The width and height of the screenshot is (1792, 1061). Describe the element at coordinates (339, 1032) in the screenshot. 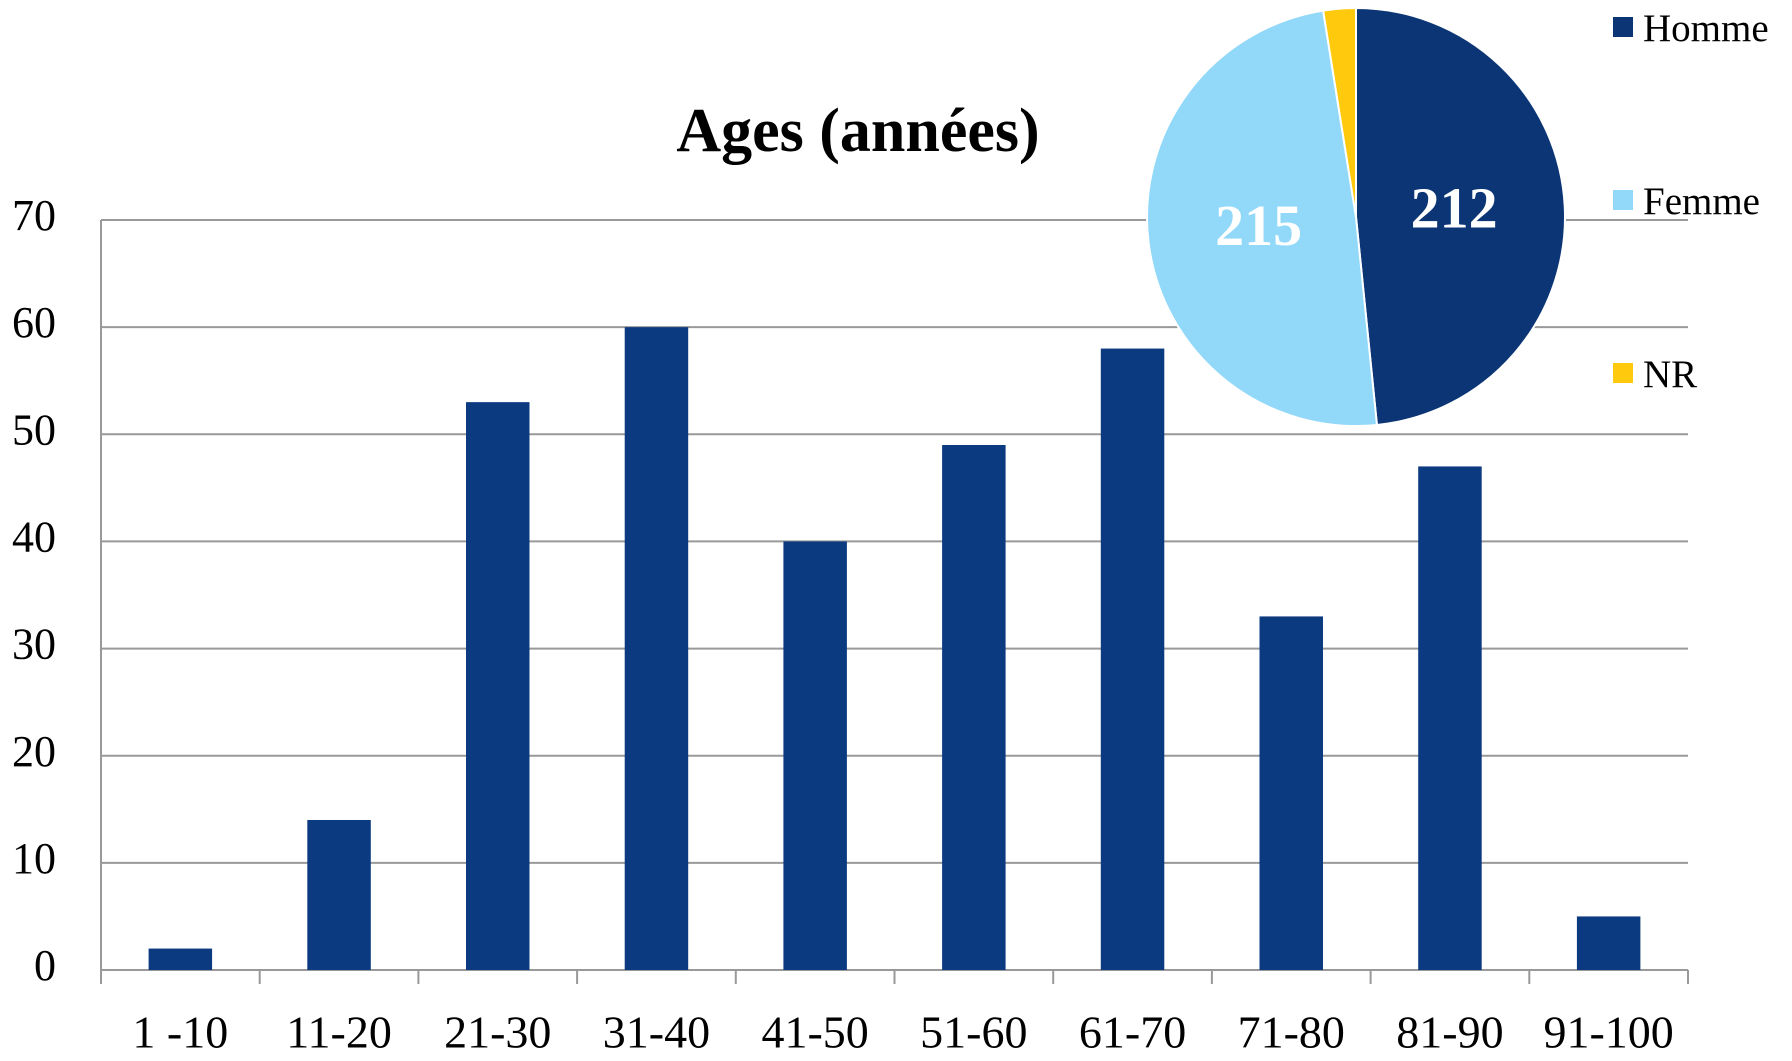

I see `x-tick-label: 11-20` at that location.